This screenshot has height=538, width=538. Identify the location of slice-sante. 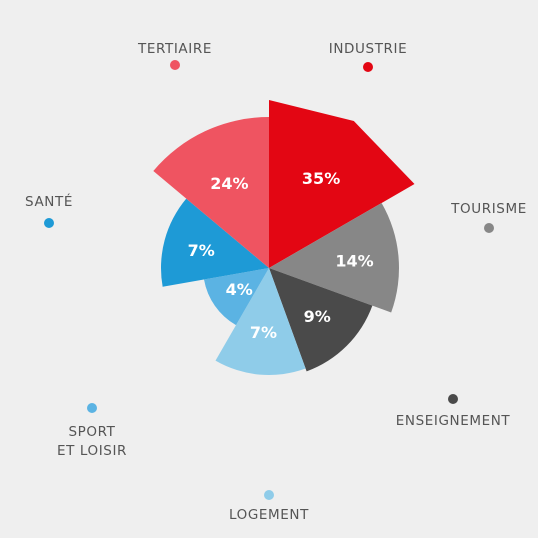
(215, 242).